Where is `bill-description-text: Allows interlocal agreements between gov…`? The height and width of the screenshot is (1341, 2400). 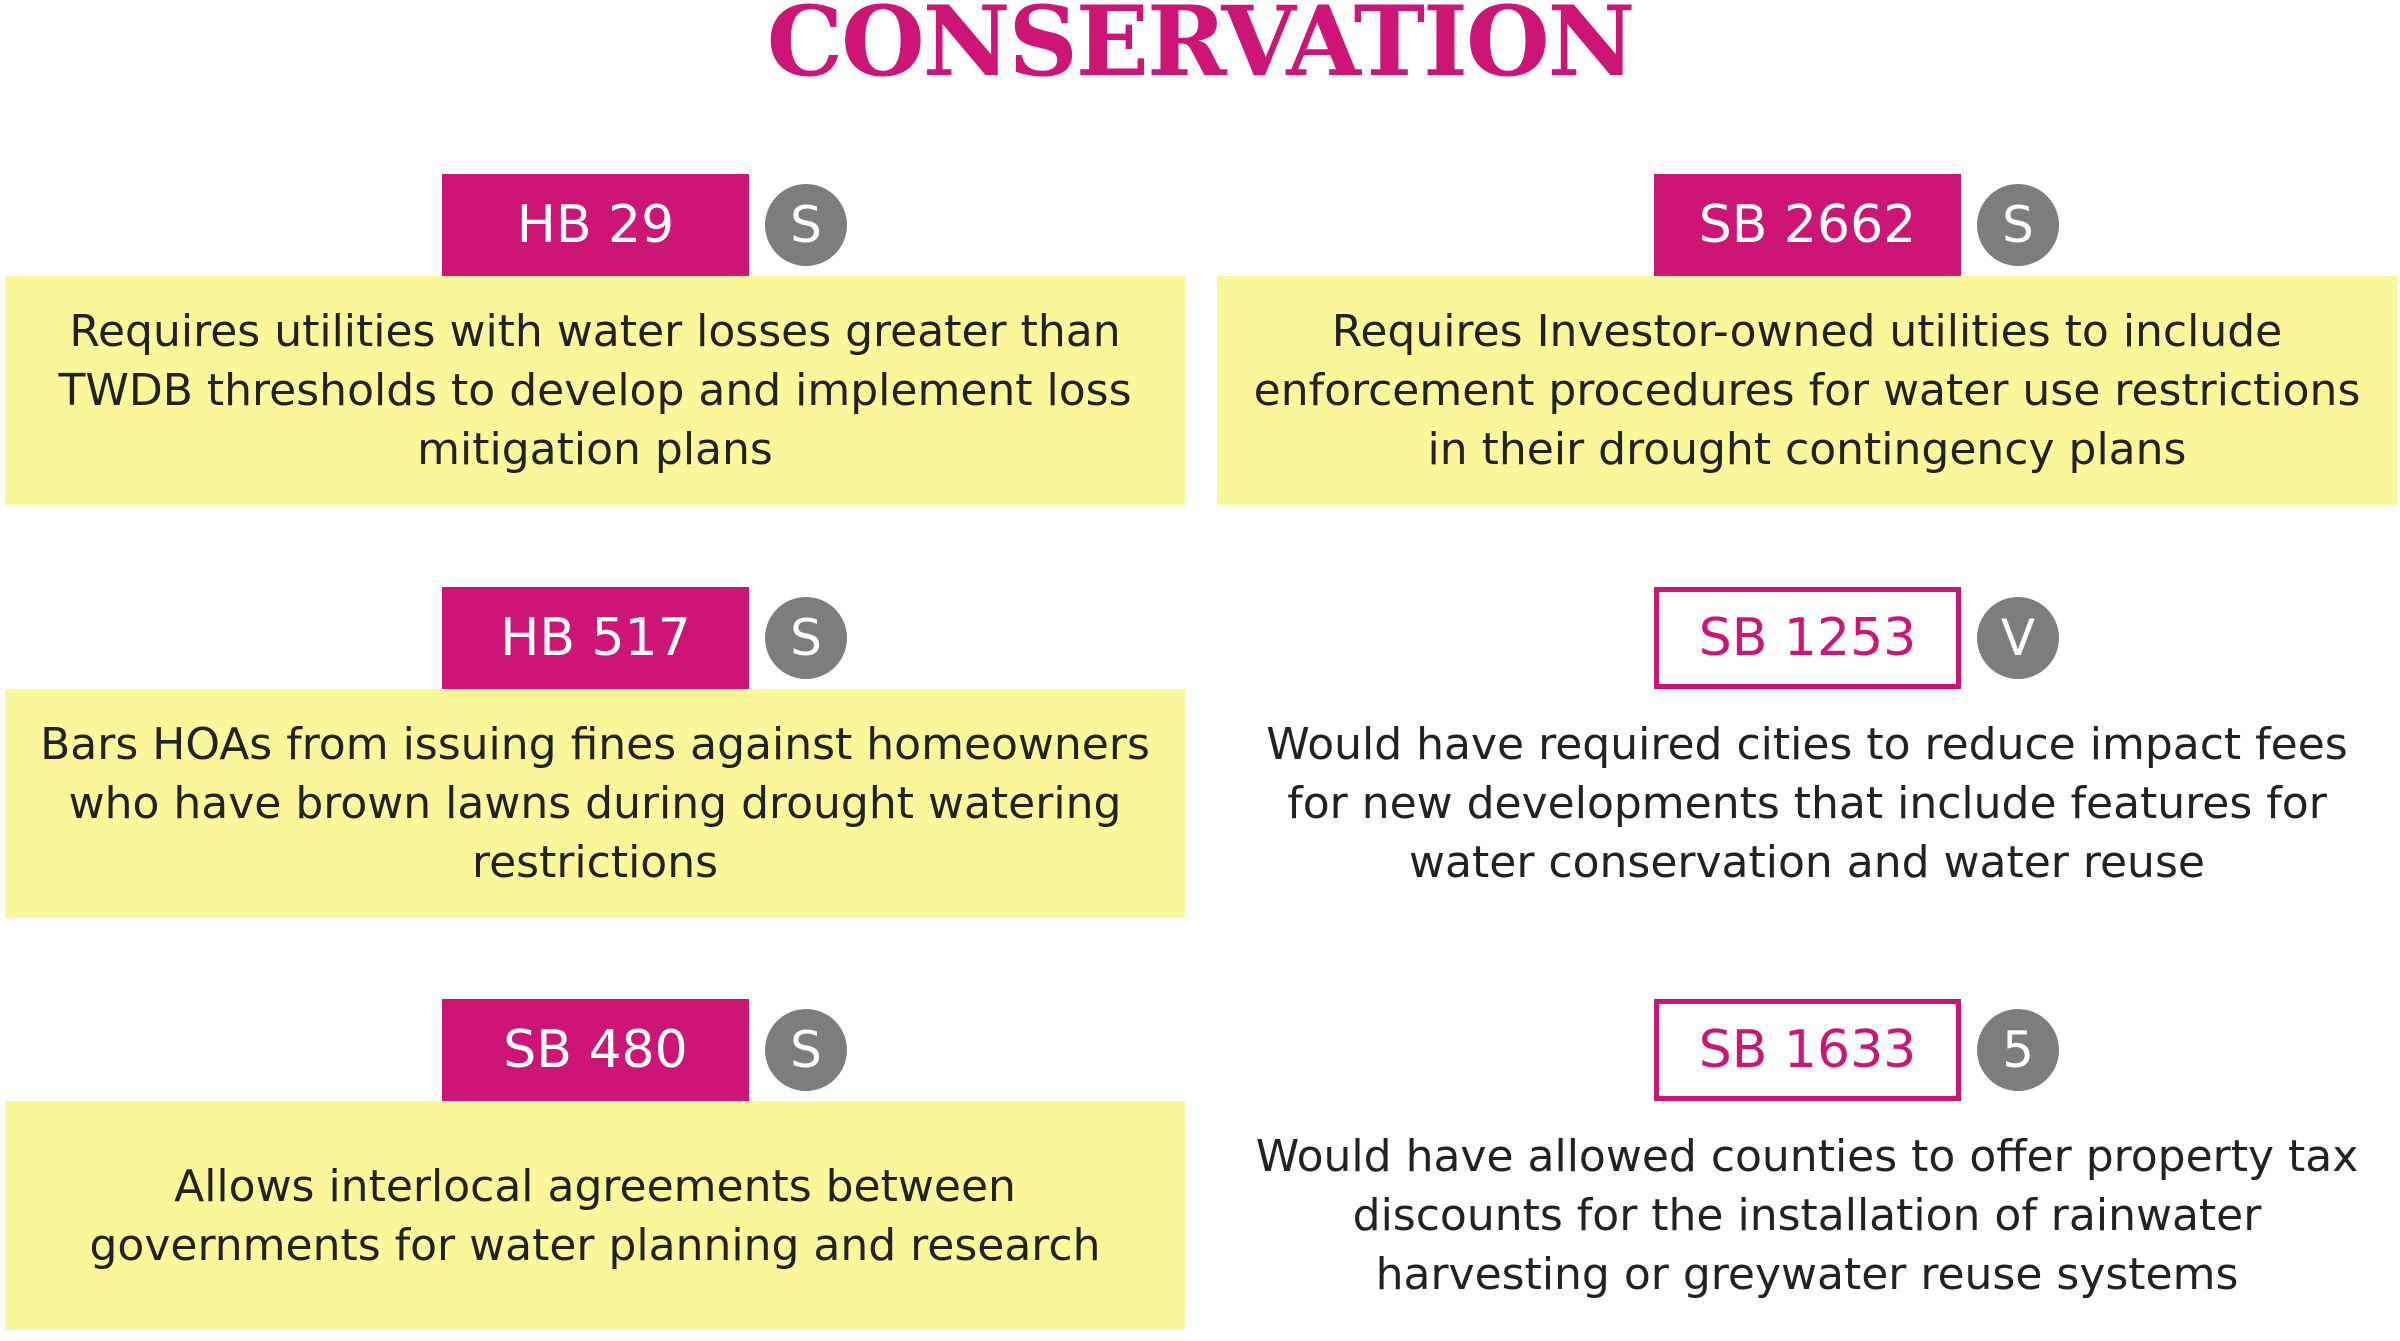
bill-description-text: Allows interlocal agreements between gov… is located at coordinates (595, 1215).